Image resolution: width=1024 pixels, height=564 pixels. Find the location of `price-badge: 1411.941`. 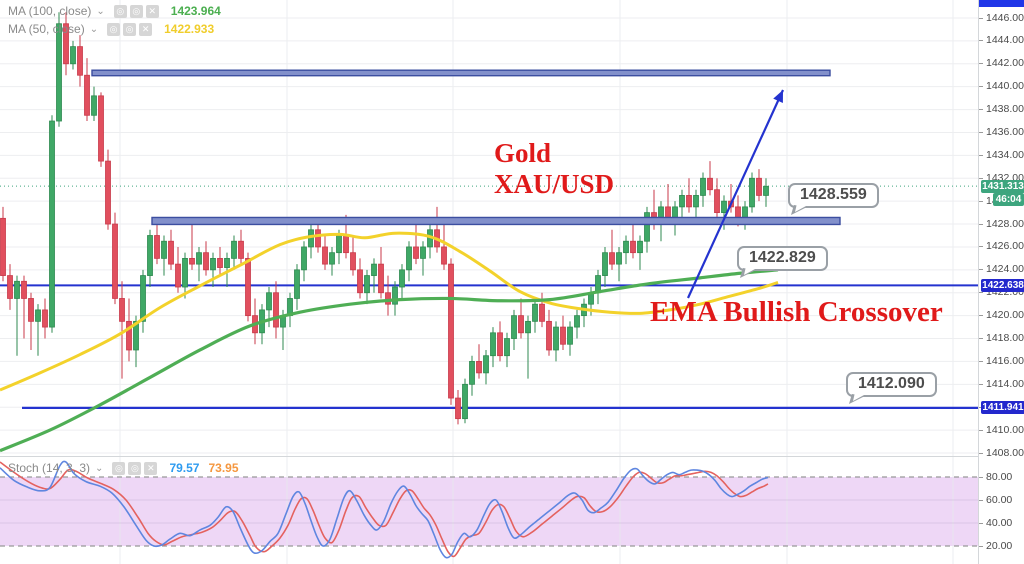

price-badge: 1411.941 is located at coordinates (1002, 408).